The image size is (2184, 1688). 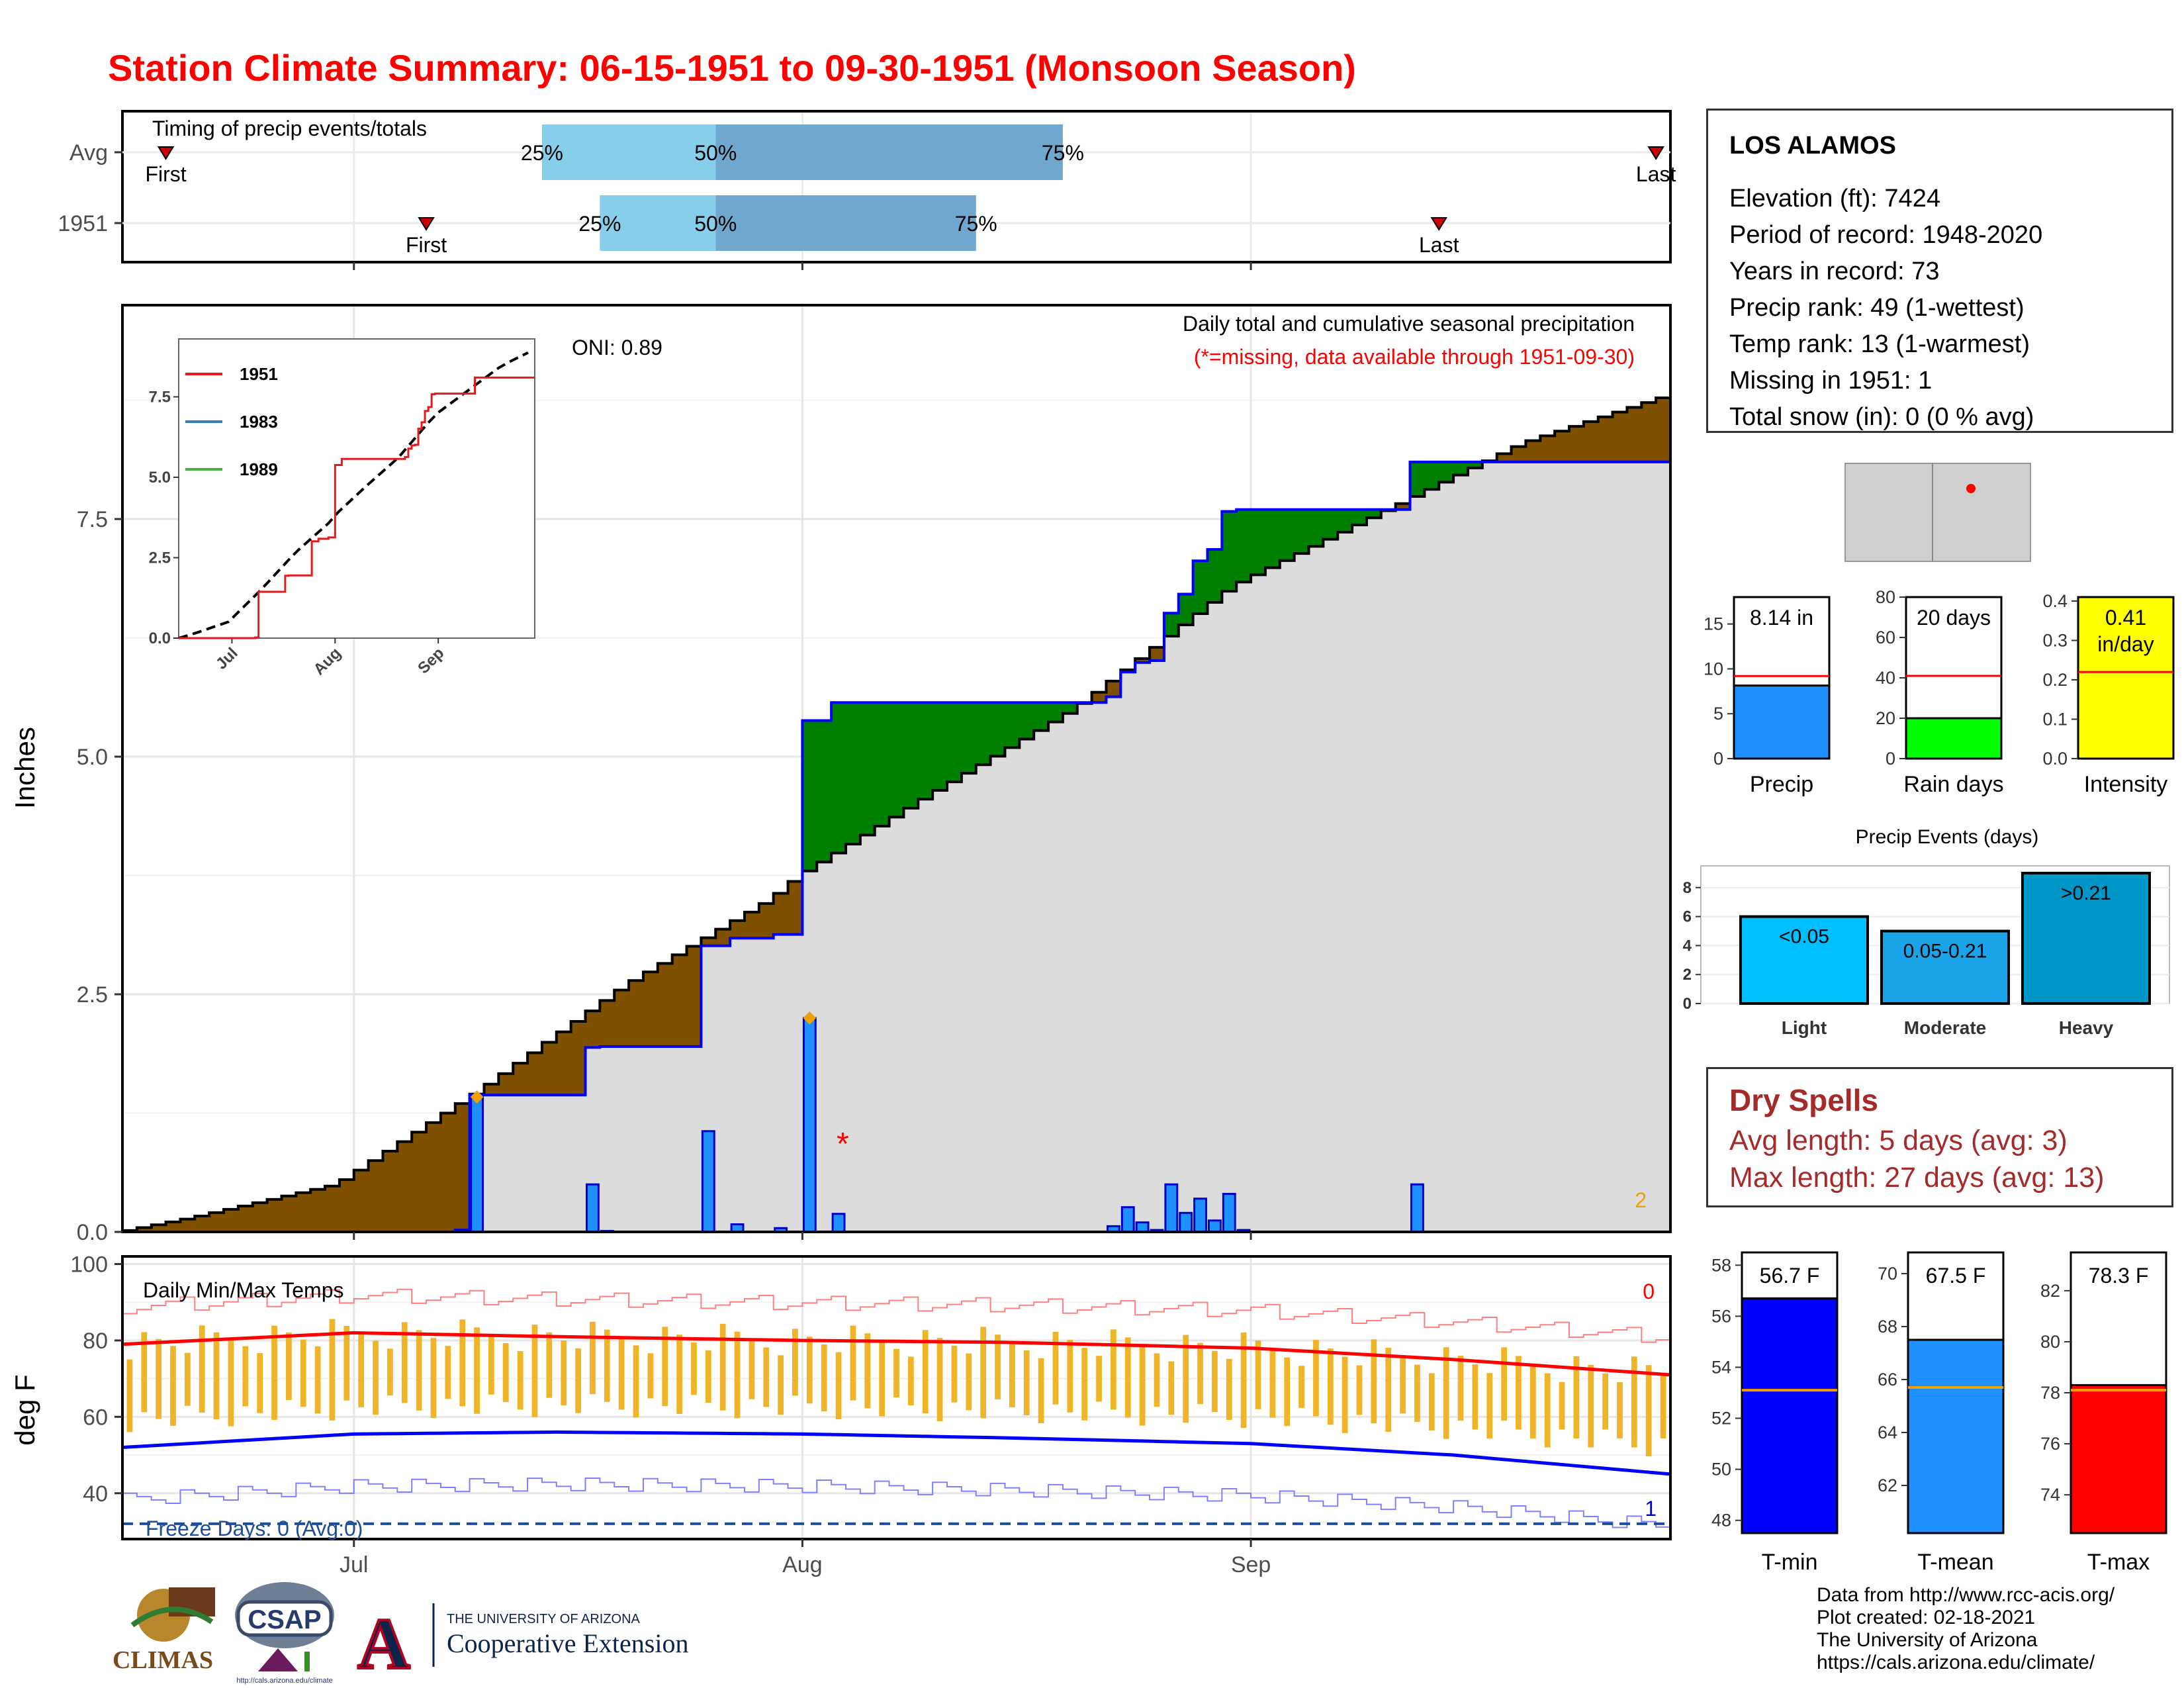 I want to click on credits-data-source: Data from http://www.rcc-acis.org/, so click(x=1966, y=1595).